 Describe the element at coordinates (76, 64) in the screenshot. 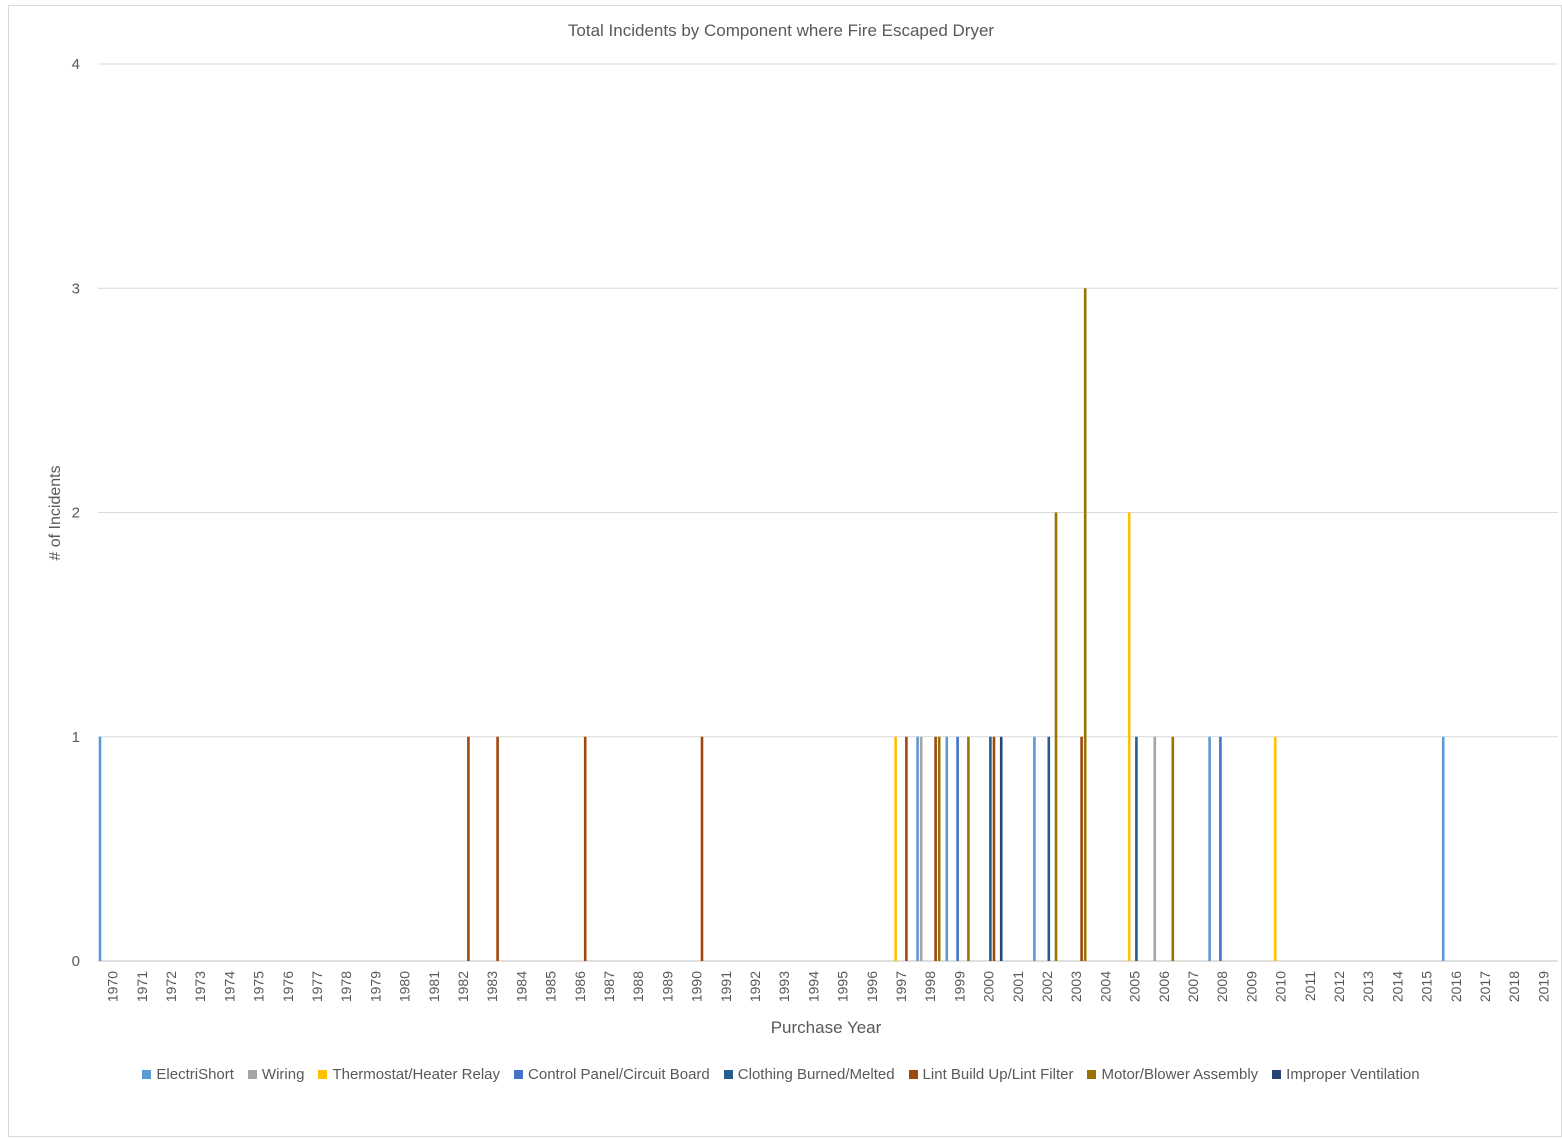

I see `y-tick-label: 4` at that location.